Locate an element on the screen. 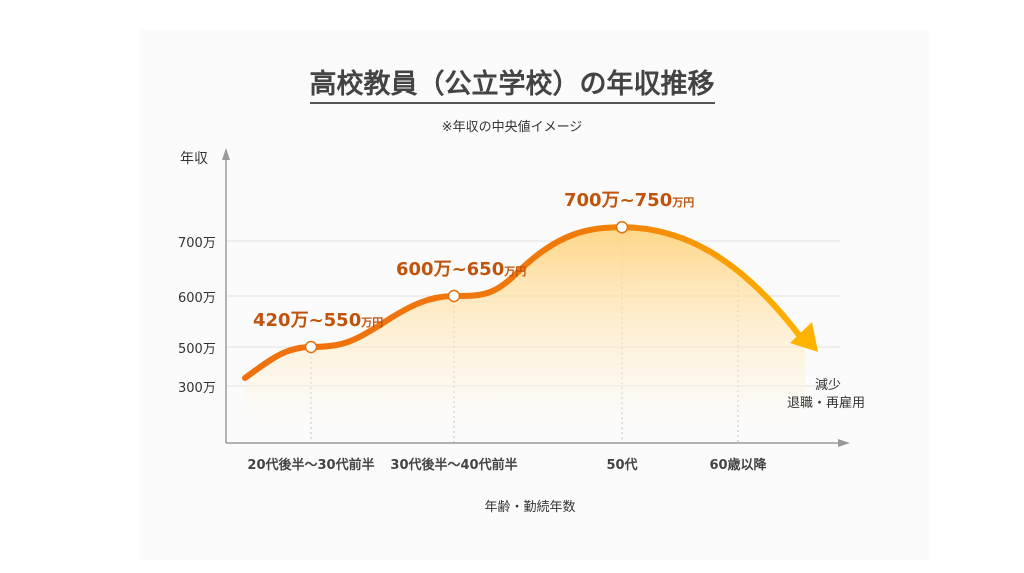 The image size is (1024, 573). y-axis-label: 年収 is located at coordinates (194, 159).